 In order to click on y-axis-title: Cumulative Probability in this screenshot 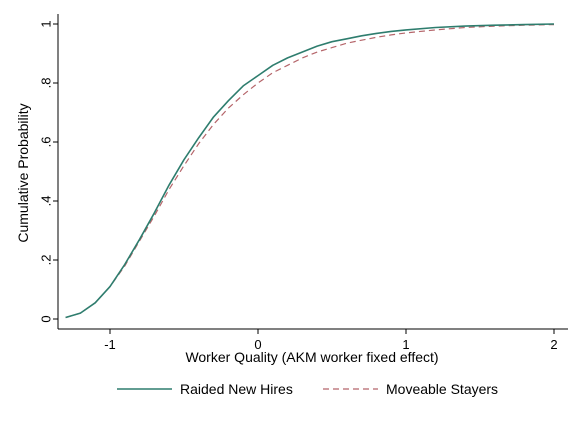, I will do `click(23, 172)`.